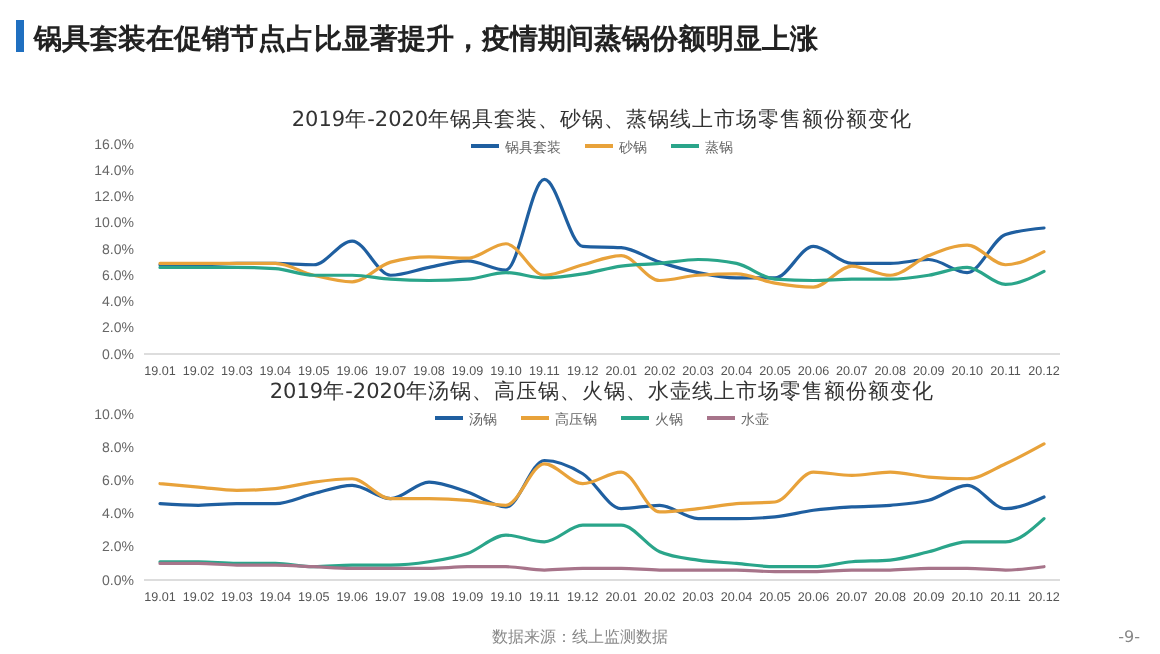 The width and height of the screenshot is (1160, 654). I want to click on source-note: 数据来源：线上监测数据, so click(580, 637).